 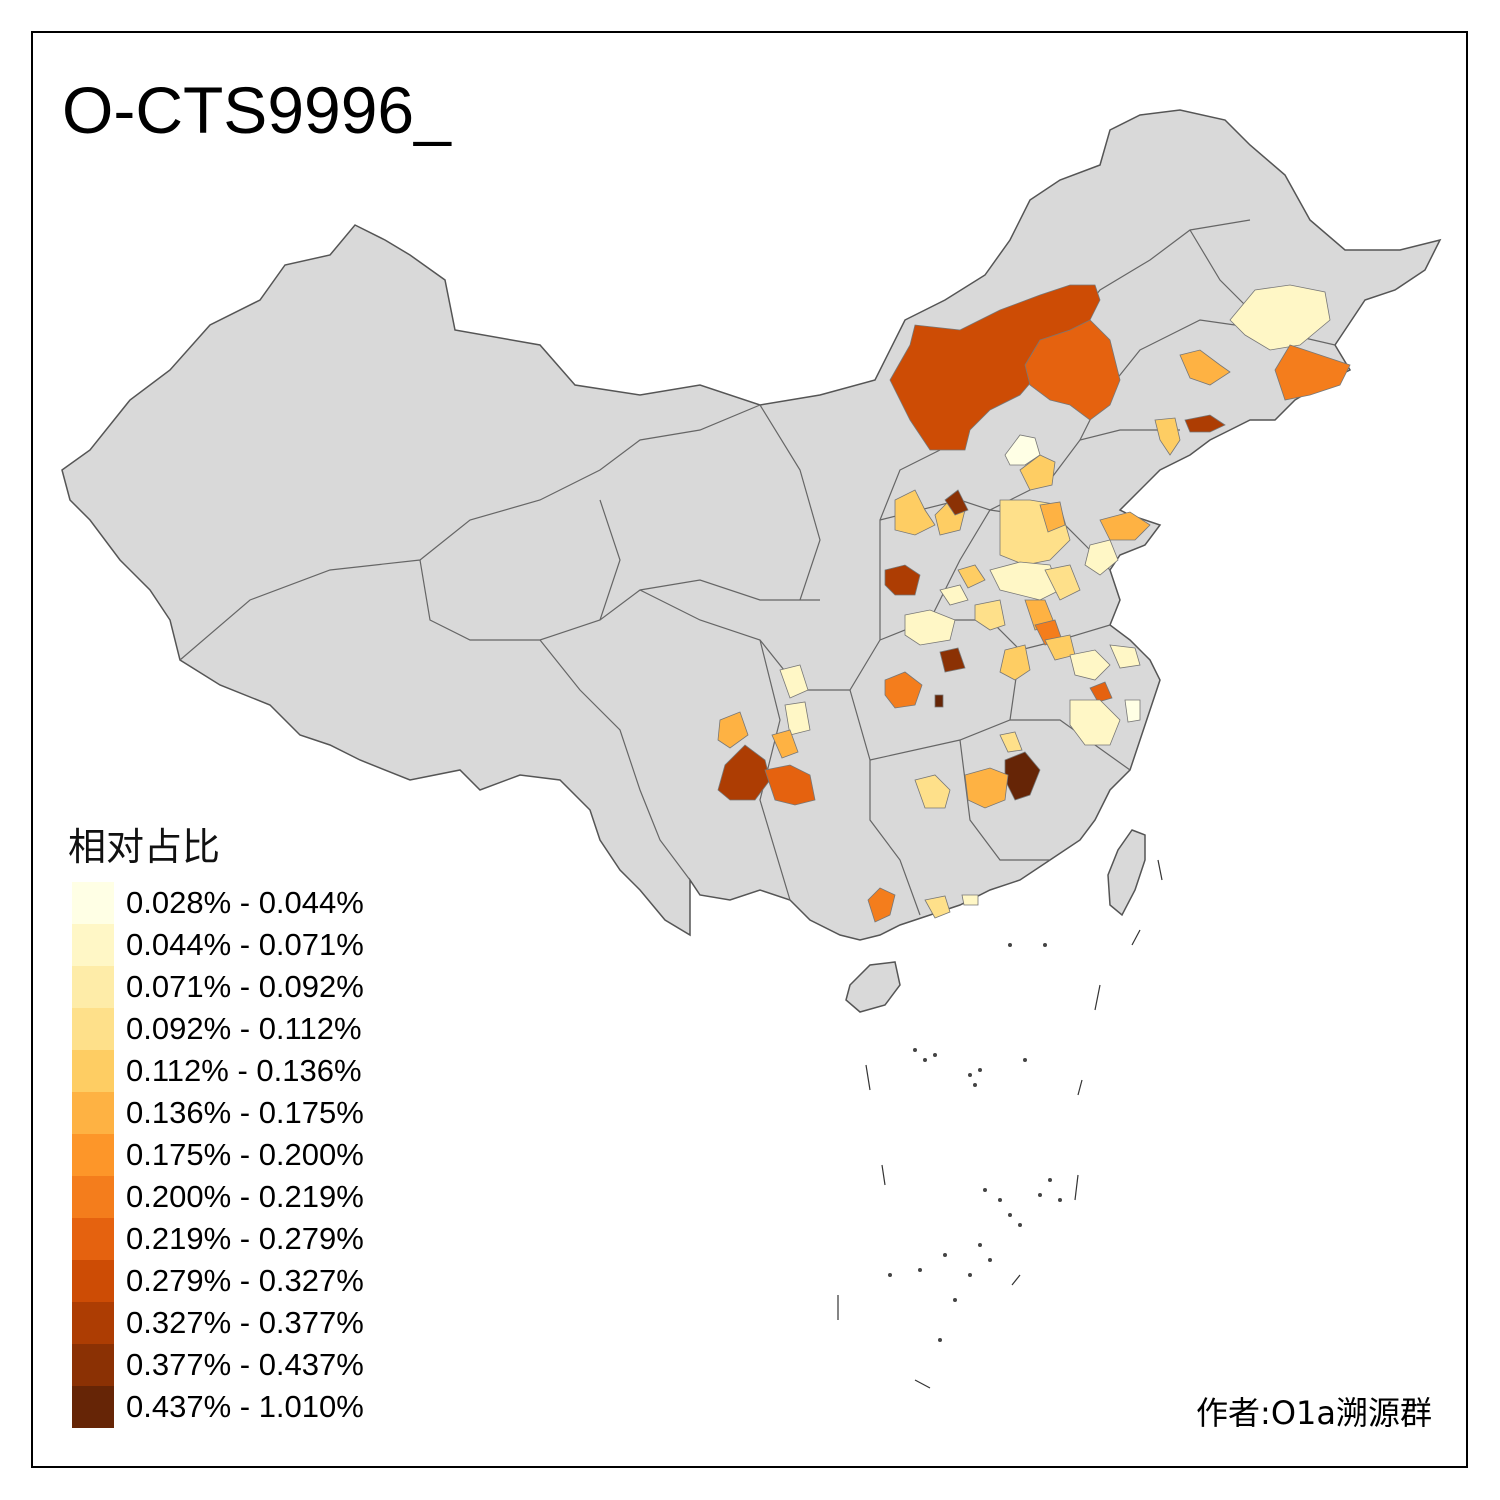 I want to click on region-zhejiang, so click(x=1095, y=722).